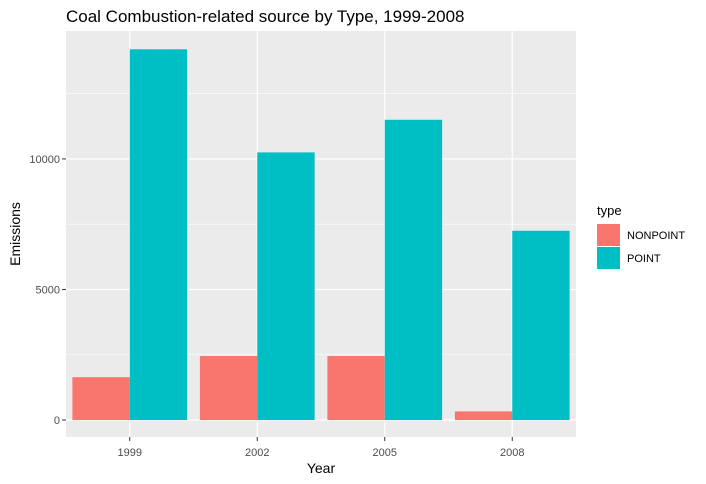  Describe the element at coordinates (321, 448) in the screenshot. I see `x-axis: 1999 2002 2005 2008` at that location.